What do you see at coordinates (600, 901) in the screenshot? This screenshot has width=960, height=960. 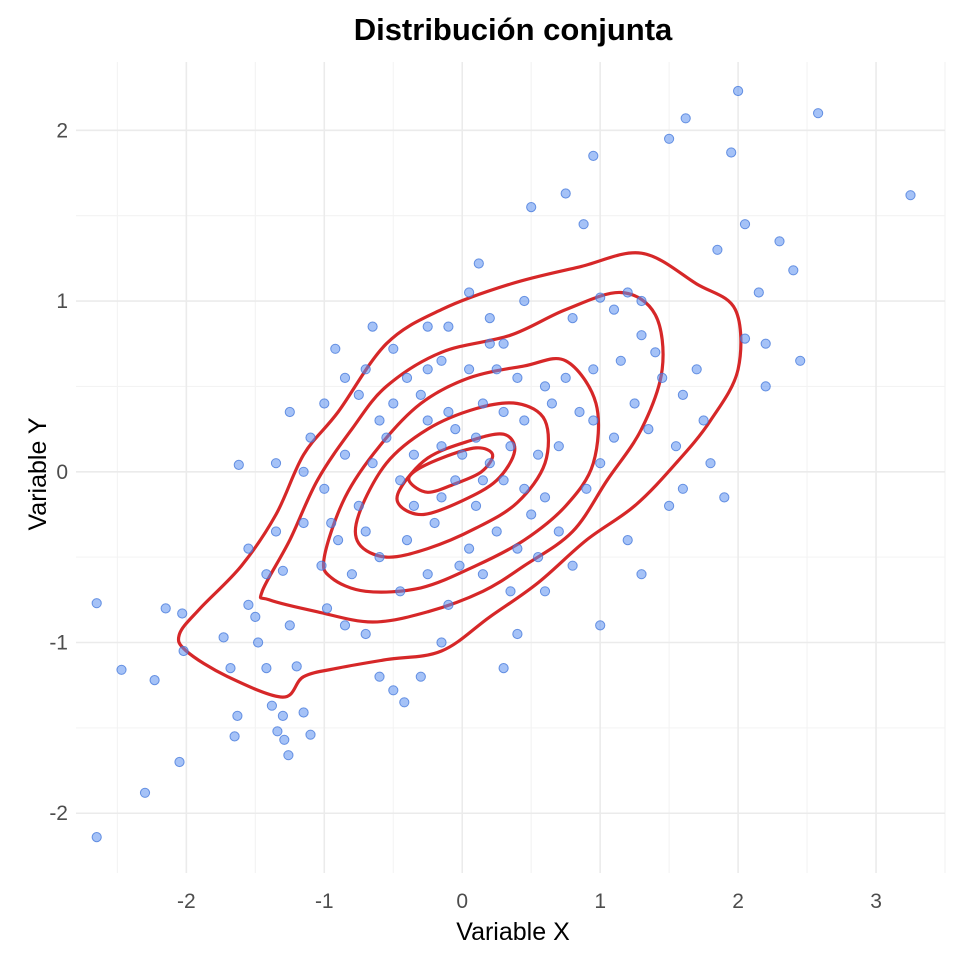 I see `x-tick-label: 1` at bounding box center [600, 901].